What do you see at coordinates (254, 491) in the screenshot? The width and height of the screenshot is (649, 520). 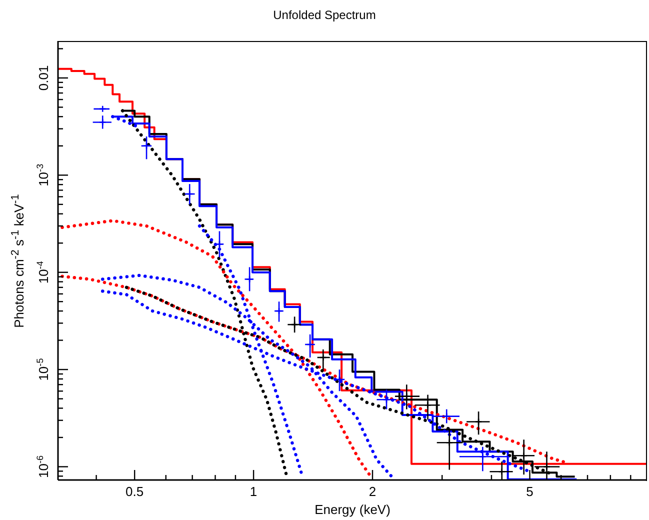 I see `x-tick-label: 1` at bounding box center [254, 491].